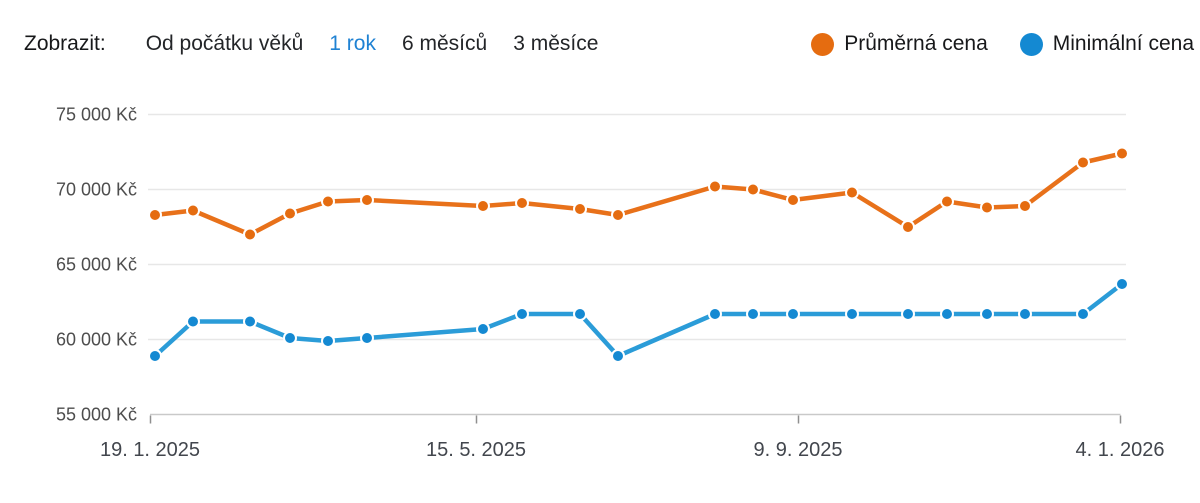 The width and height of the screenshot is (1200, 503). Describe the element at coordinates (638, 320) in the screenshot. I see `series-line-minimum-price` at that location.